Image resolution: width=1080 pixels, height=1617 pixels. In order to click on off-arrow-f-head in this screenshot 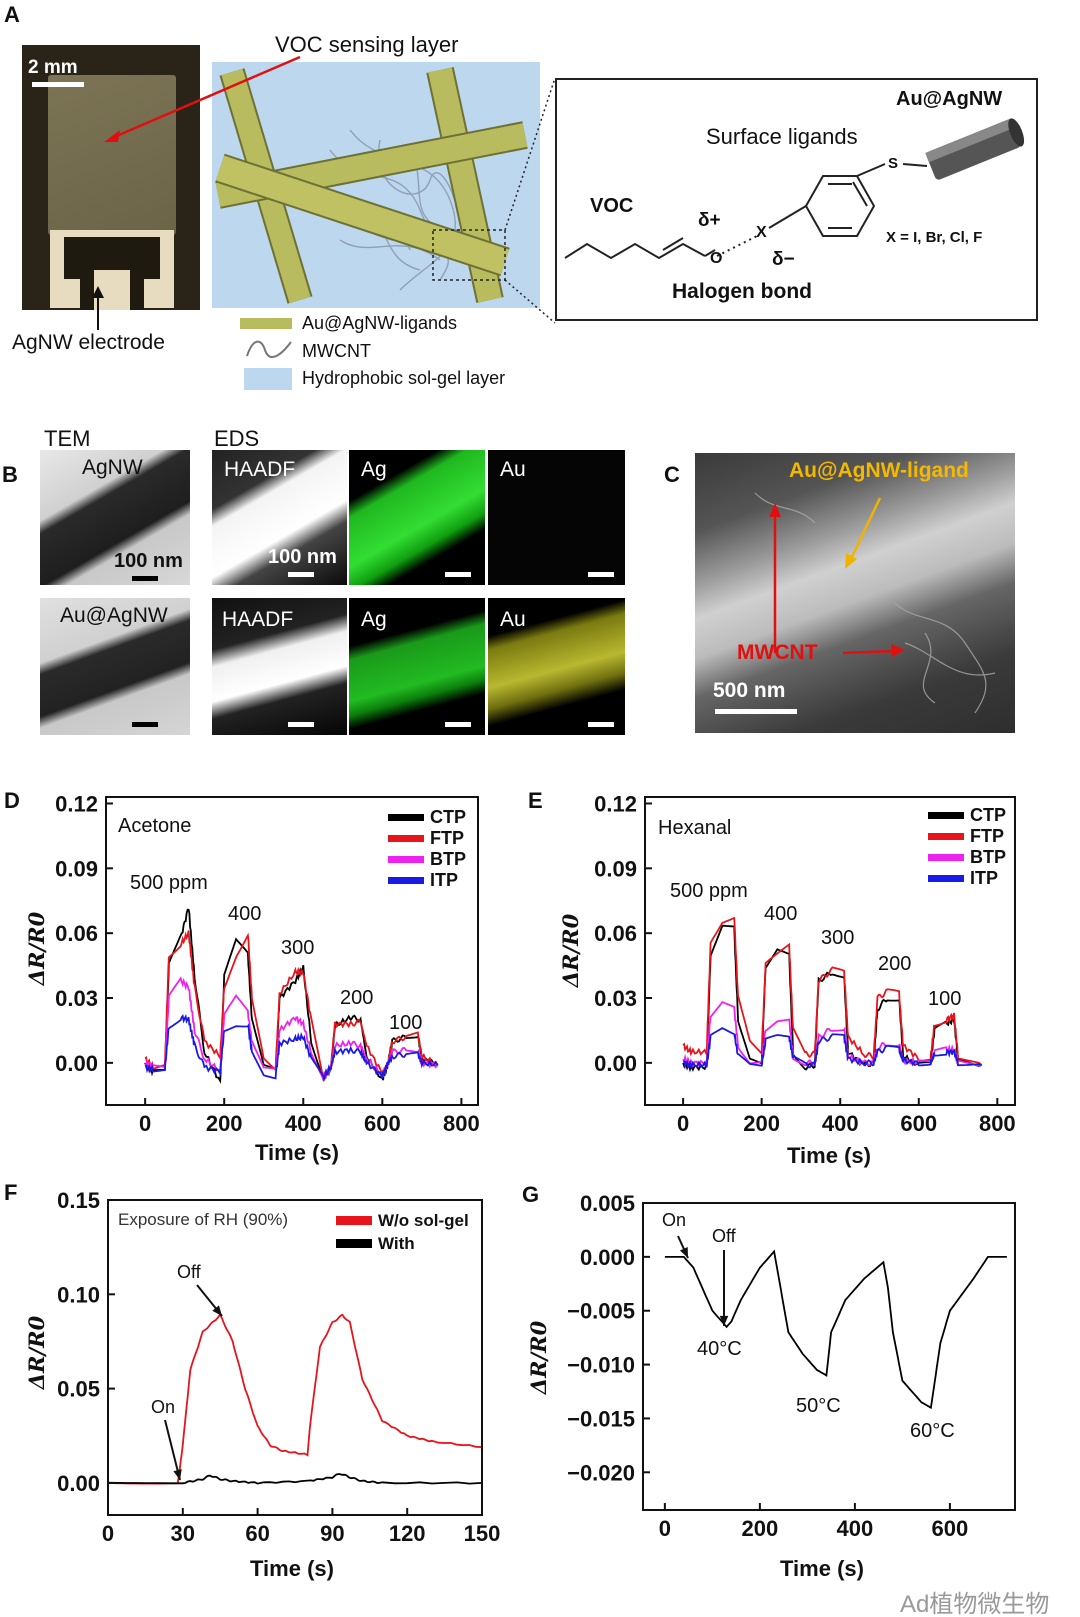, I will do `click(217, 1310)`.